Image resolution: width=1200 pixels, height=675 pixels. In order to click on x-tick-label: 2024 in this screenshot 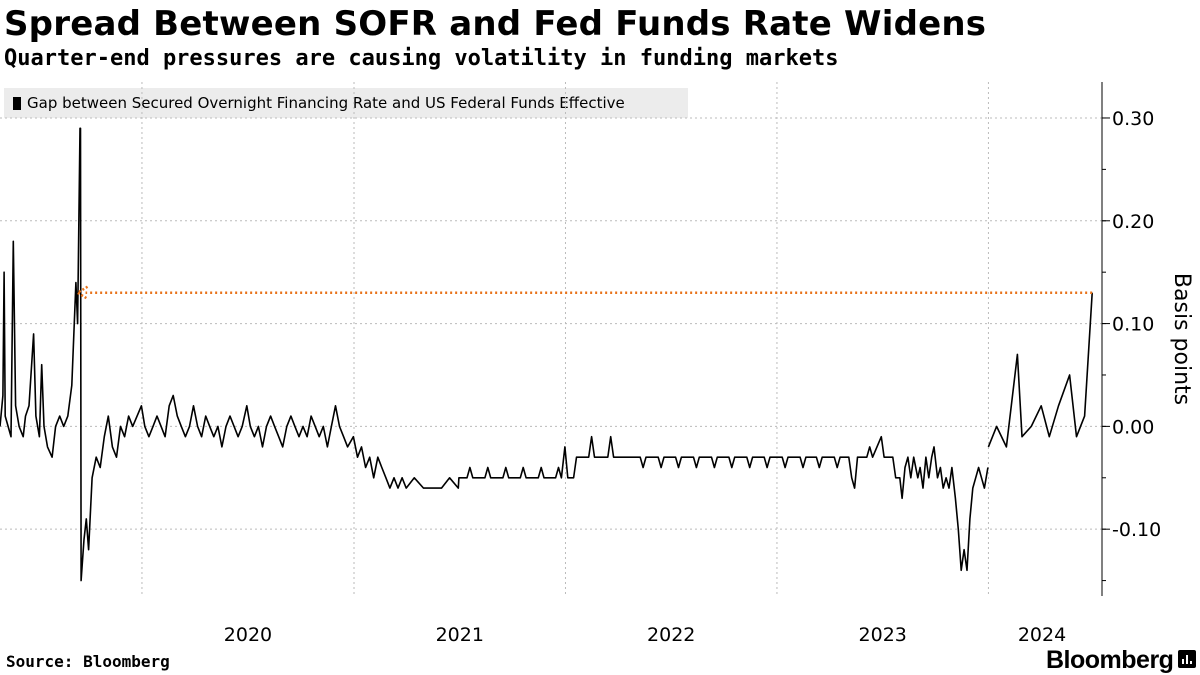, I will do `click(1042, 635)`.